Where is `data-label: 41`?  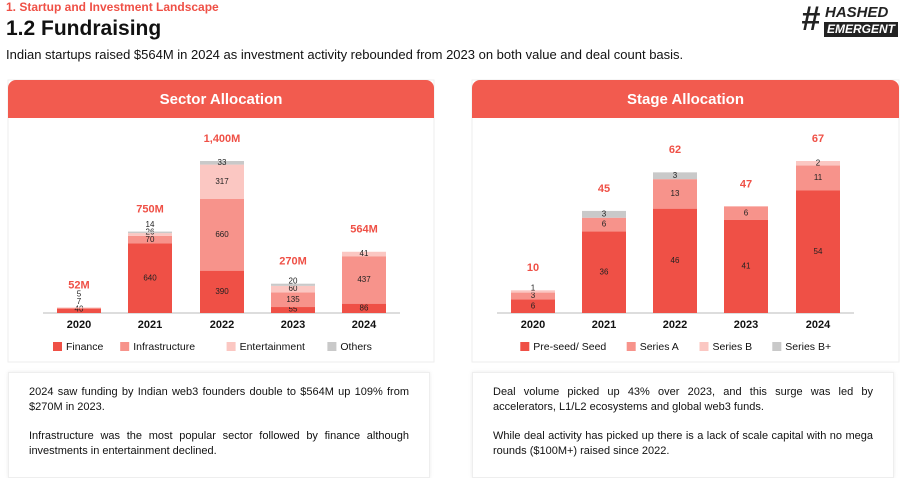
data-label: 41 is located at coordinates (364, 253).